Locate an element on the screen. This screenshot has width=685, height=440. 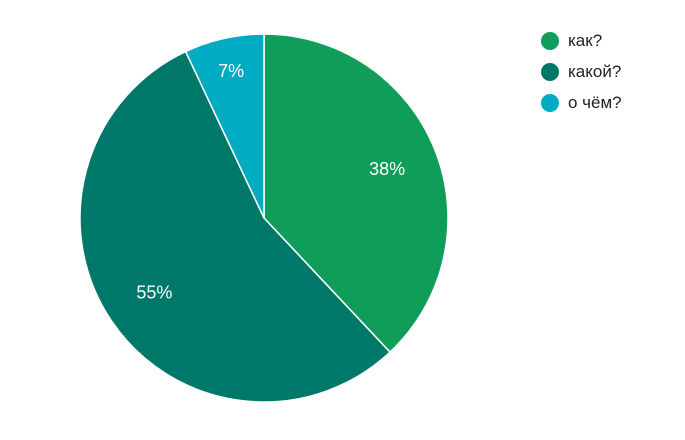
legend-label: о чём? is located at coordinates (595, 102).